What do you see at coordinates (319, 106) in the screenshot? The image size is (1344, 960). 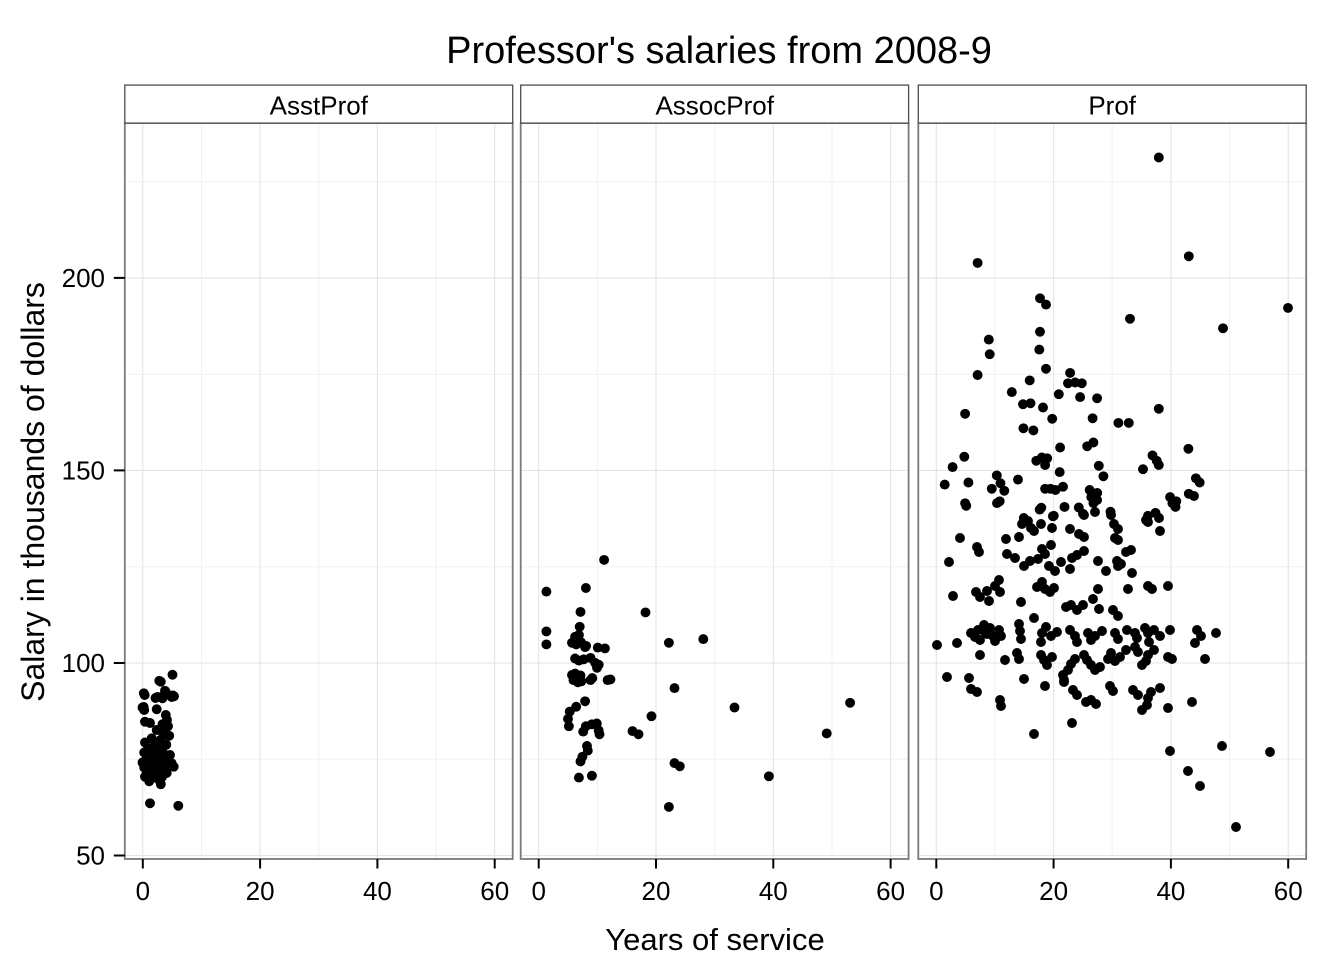 I see `svg-text: AsstProf` at bounding box center [319, 106].